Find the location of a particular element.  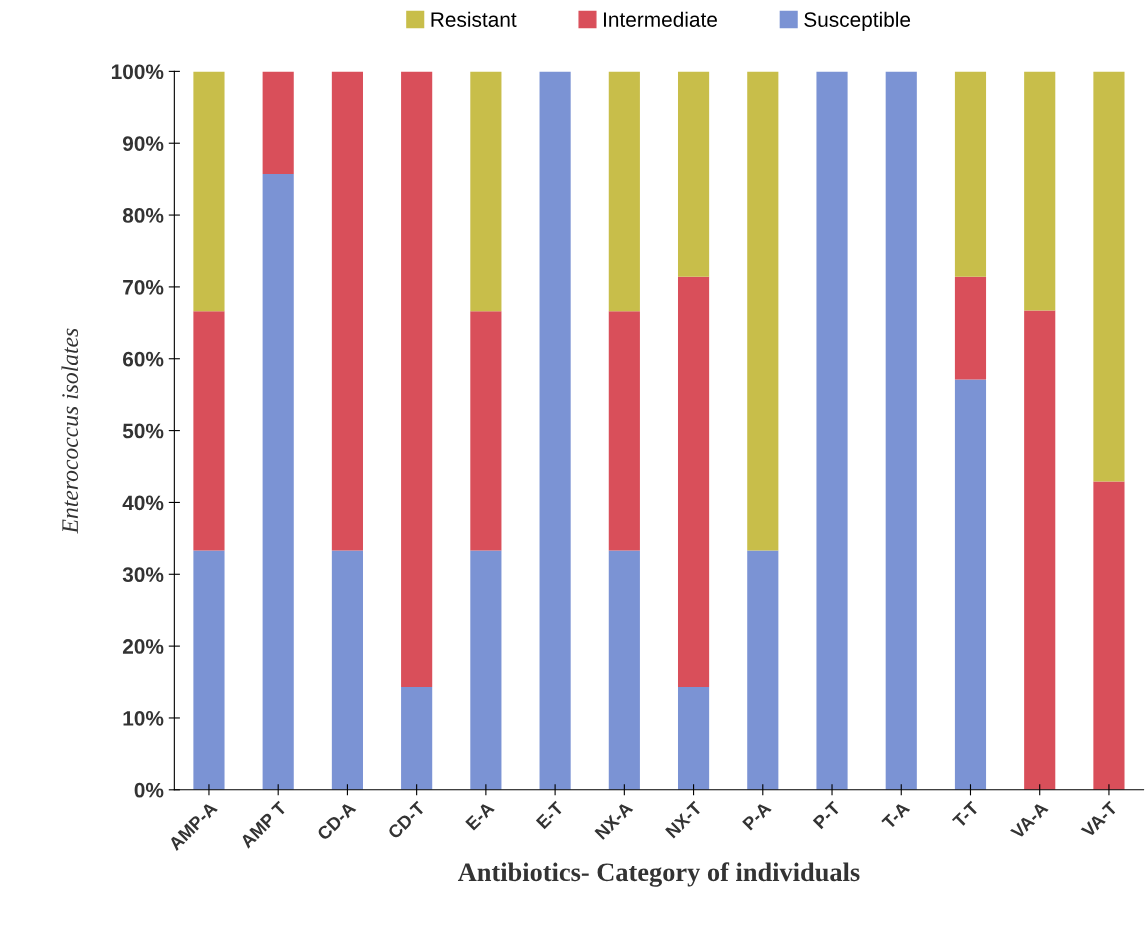

y-tick-label: 70% is located at coordinates (143, 287).